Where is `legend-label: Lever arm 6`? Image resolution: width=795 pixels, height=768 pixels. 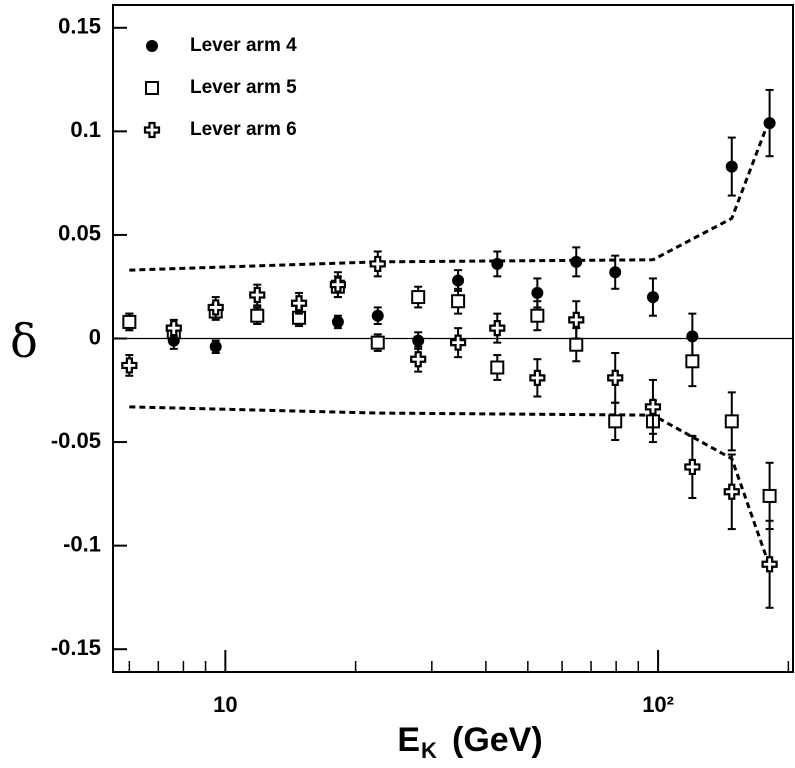 legend-label: Lever arm 6 is located at coordinates (243, 129).